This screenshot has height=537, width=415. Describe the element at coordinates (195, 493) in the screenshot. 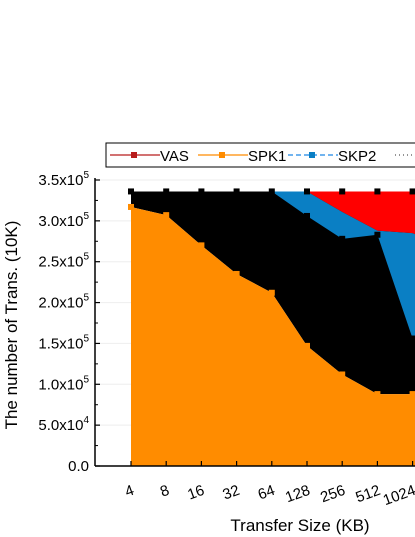

I see `x-tick-label-16: 16` at that location.